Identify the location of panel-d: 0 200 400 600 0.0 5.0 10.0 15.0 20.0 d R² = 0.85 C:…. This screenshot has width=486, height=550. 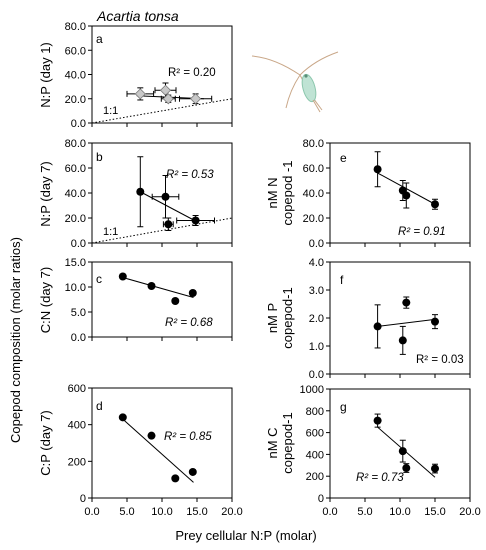
(140, 450).